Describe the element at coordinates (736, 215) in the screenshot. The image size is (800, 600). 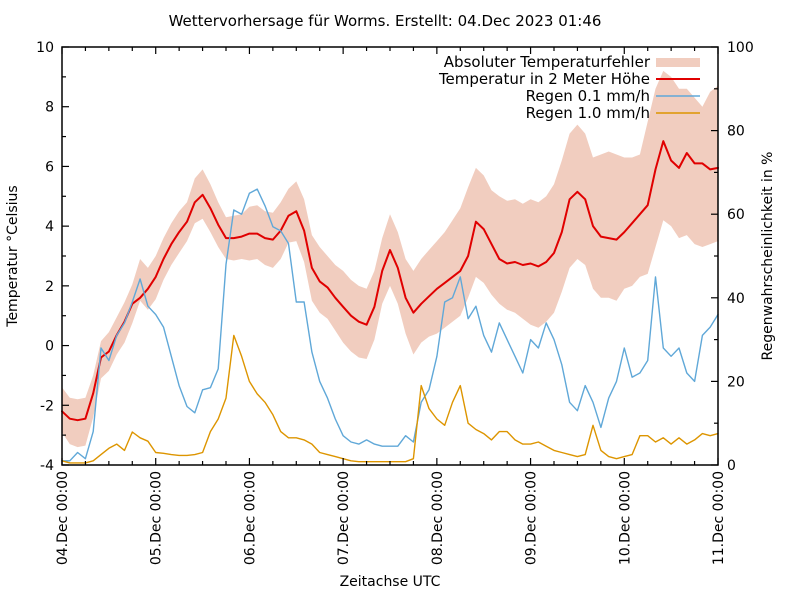
I see `right-tick-label: 60` at that location.